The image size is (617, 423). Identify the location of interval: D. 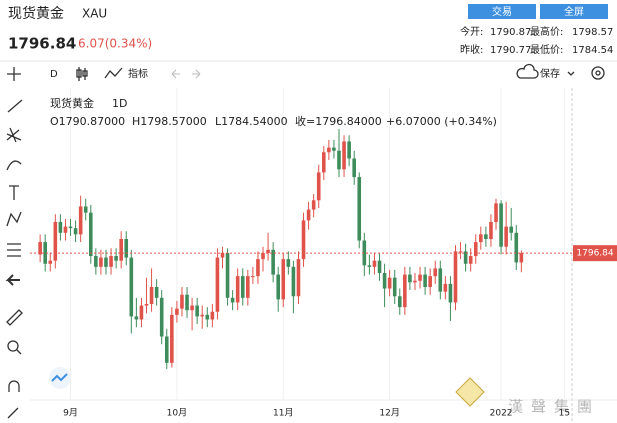
(54, 74).